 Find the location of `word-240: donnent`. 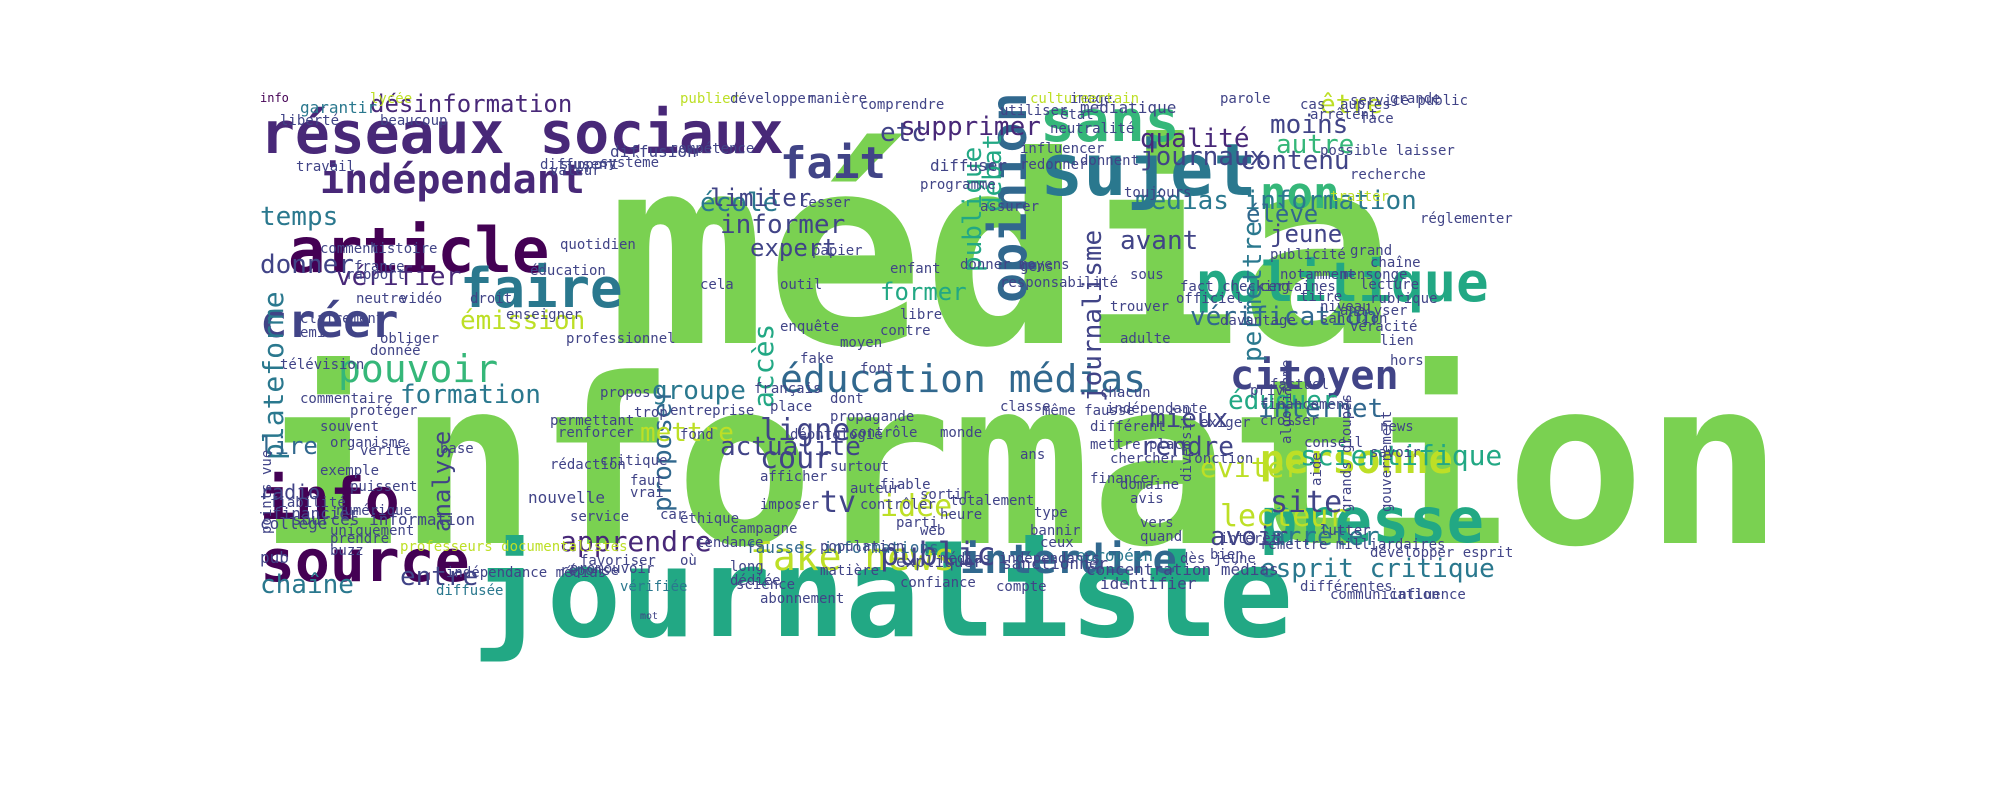

word-240: donnent is located at coordinates (1110, 161).